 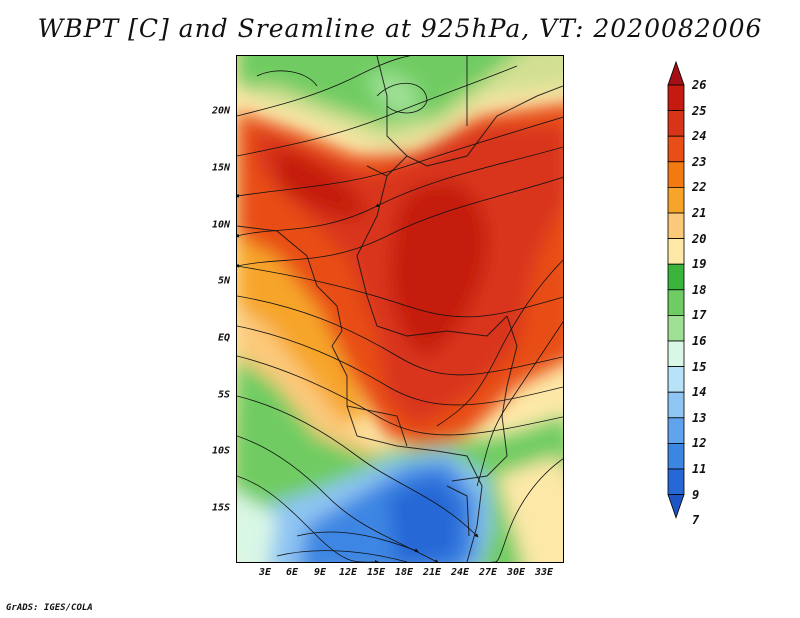 What do you see at coordinates (696, 520) in the screenshot?
I see `colorbar-label: 7` at bounding box center [696, 520].